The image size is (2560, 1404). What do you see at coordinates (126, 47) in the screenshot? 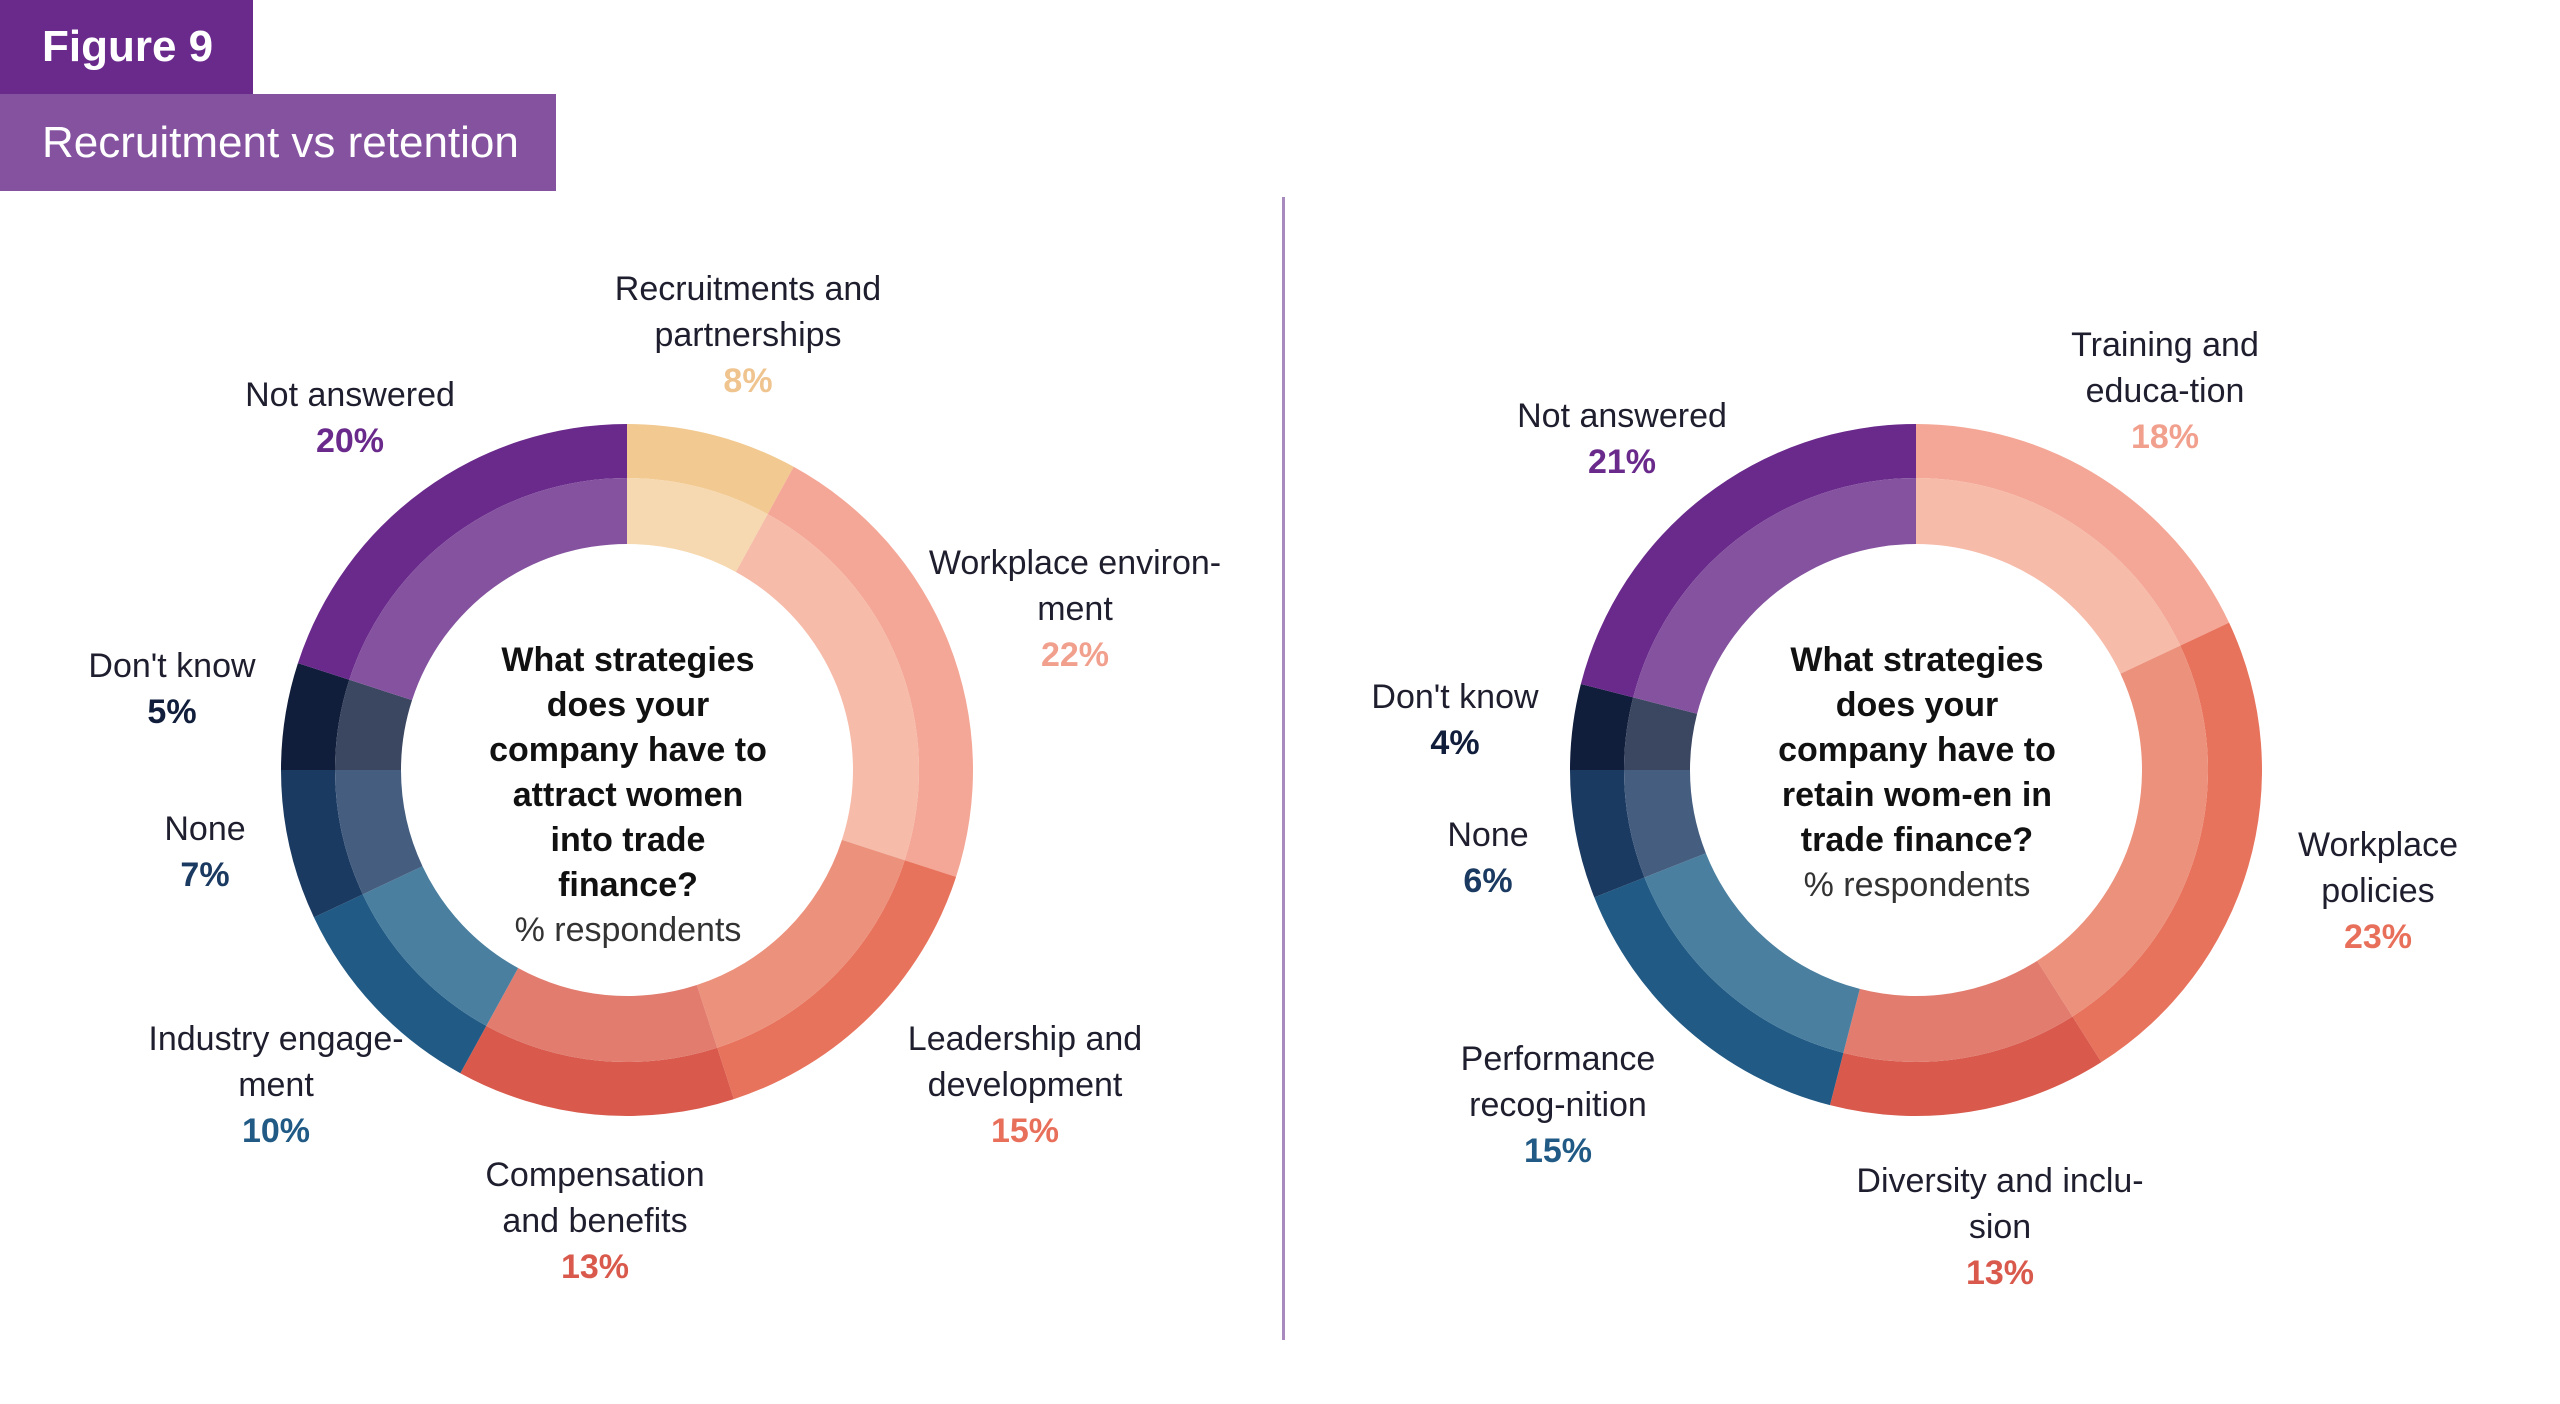
I see `figure-label: Figure 9` at bounding box center [126, 47].